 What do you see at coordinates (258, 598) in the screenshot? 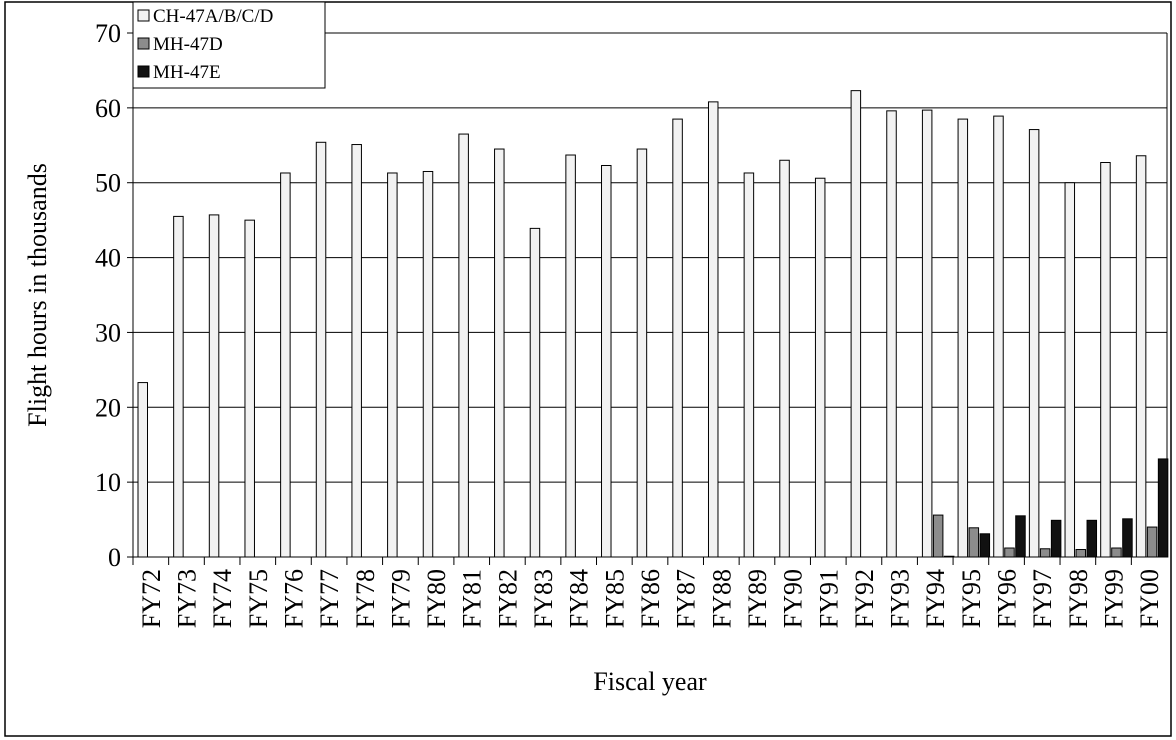
I see `x-tick-label: FY75` at bounding box center [258, 598].